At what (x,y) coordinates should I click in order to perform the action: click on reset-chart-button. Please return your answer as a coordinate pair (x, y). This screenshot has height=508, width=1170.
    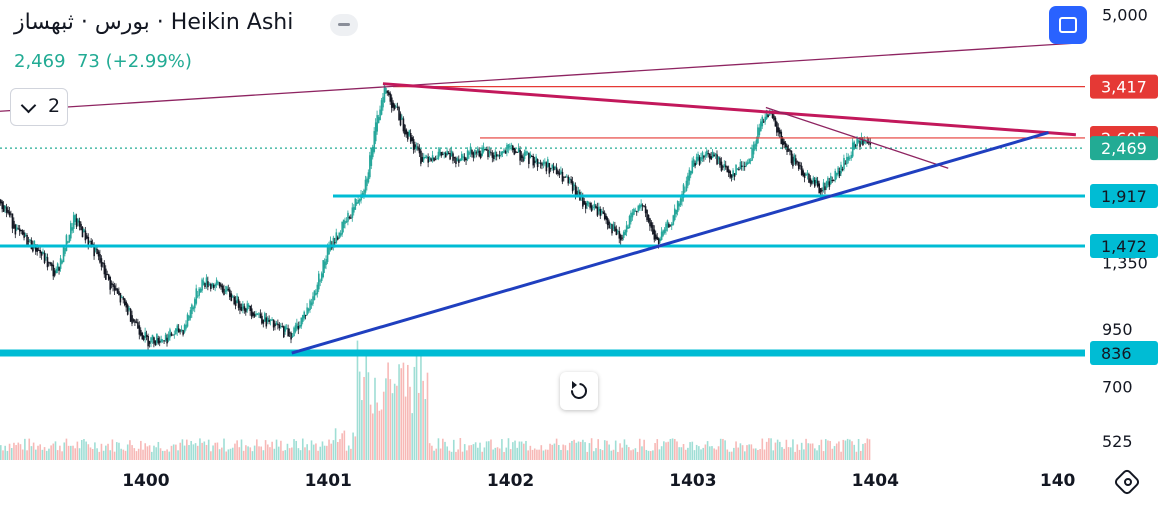
    Looking at the image, I should click on (579, 391).